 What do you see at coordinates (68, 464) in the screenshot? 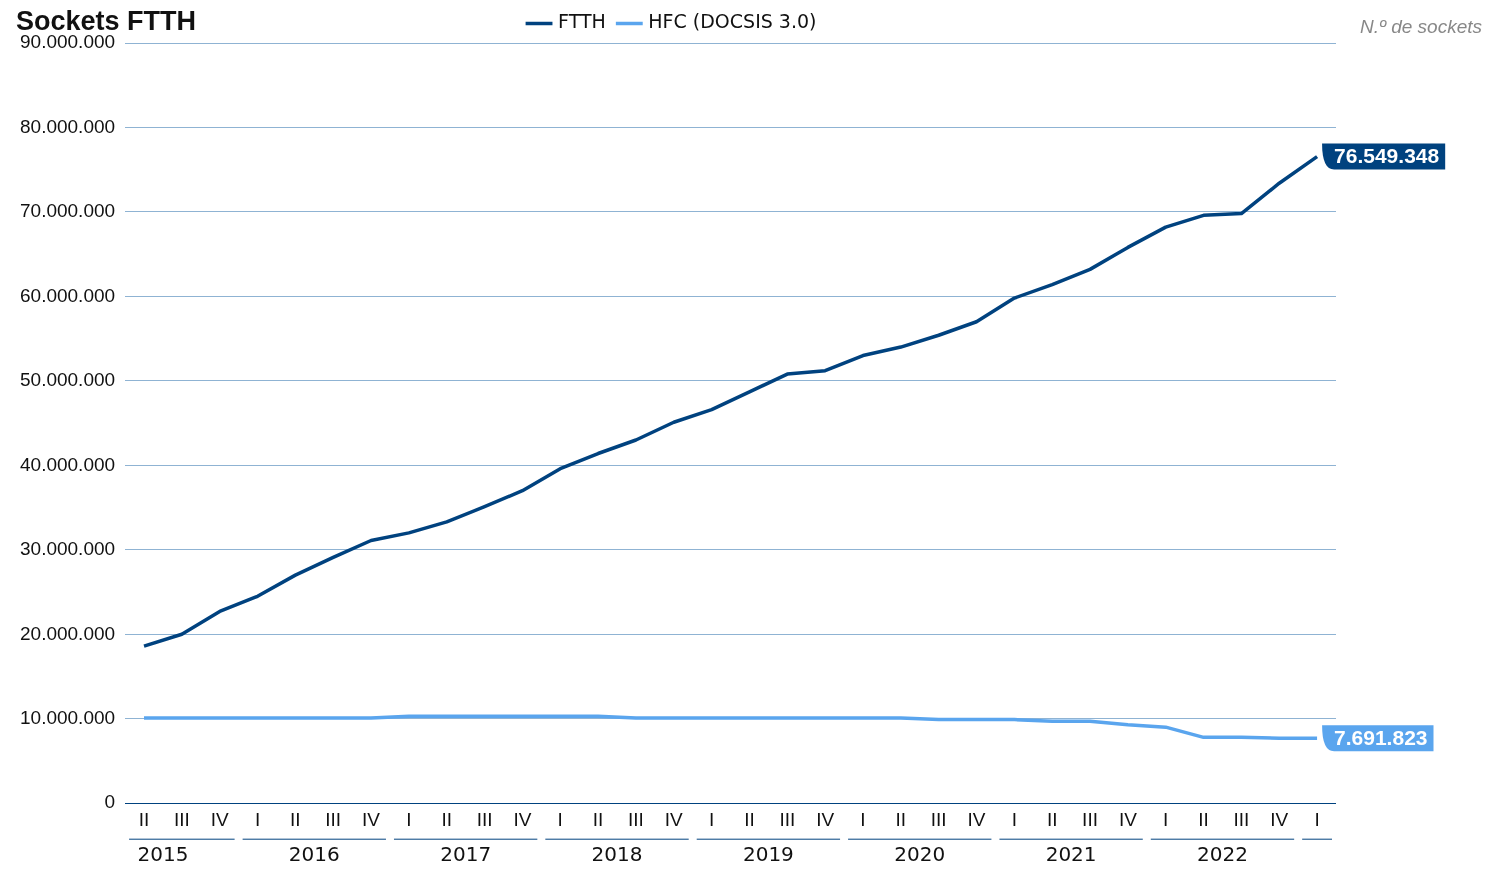
I see `y-tick-label: 40.000.000` at bounding box center [68, 464].